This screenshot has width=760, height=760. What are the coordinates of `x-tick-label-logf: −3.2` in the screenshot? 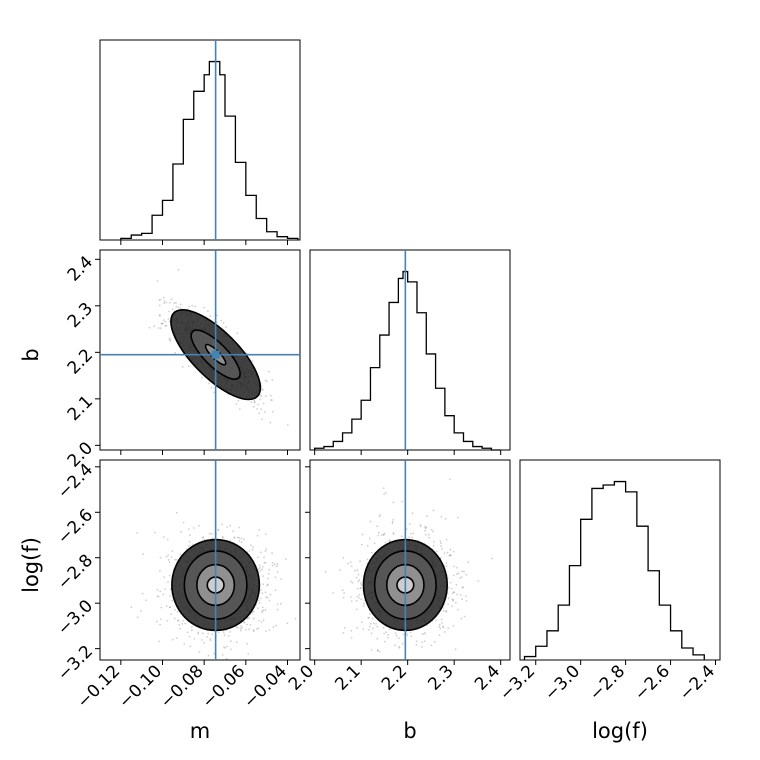 It's located at (517, 682).